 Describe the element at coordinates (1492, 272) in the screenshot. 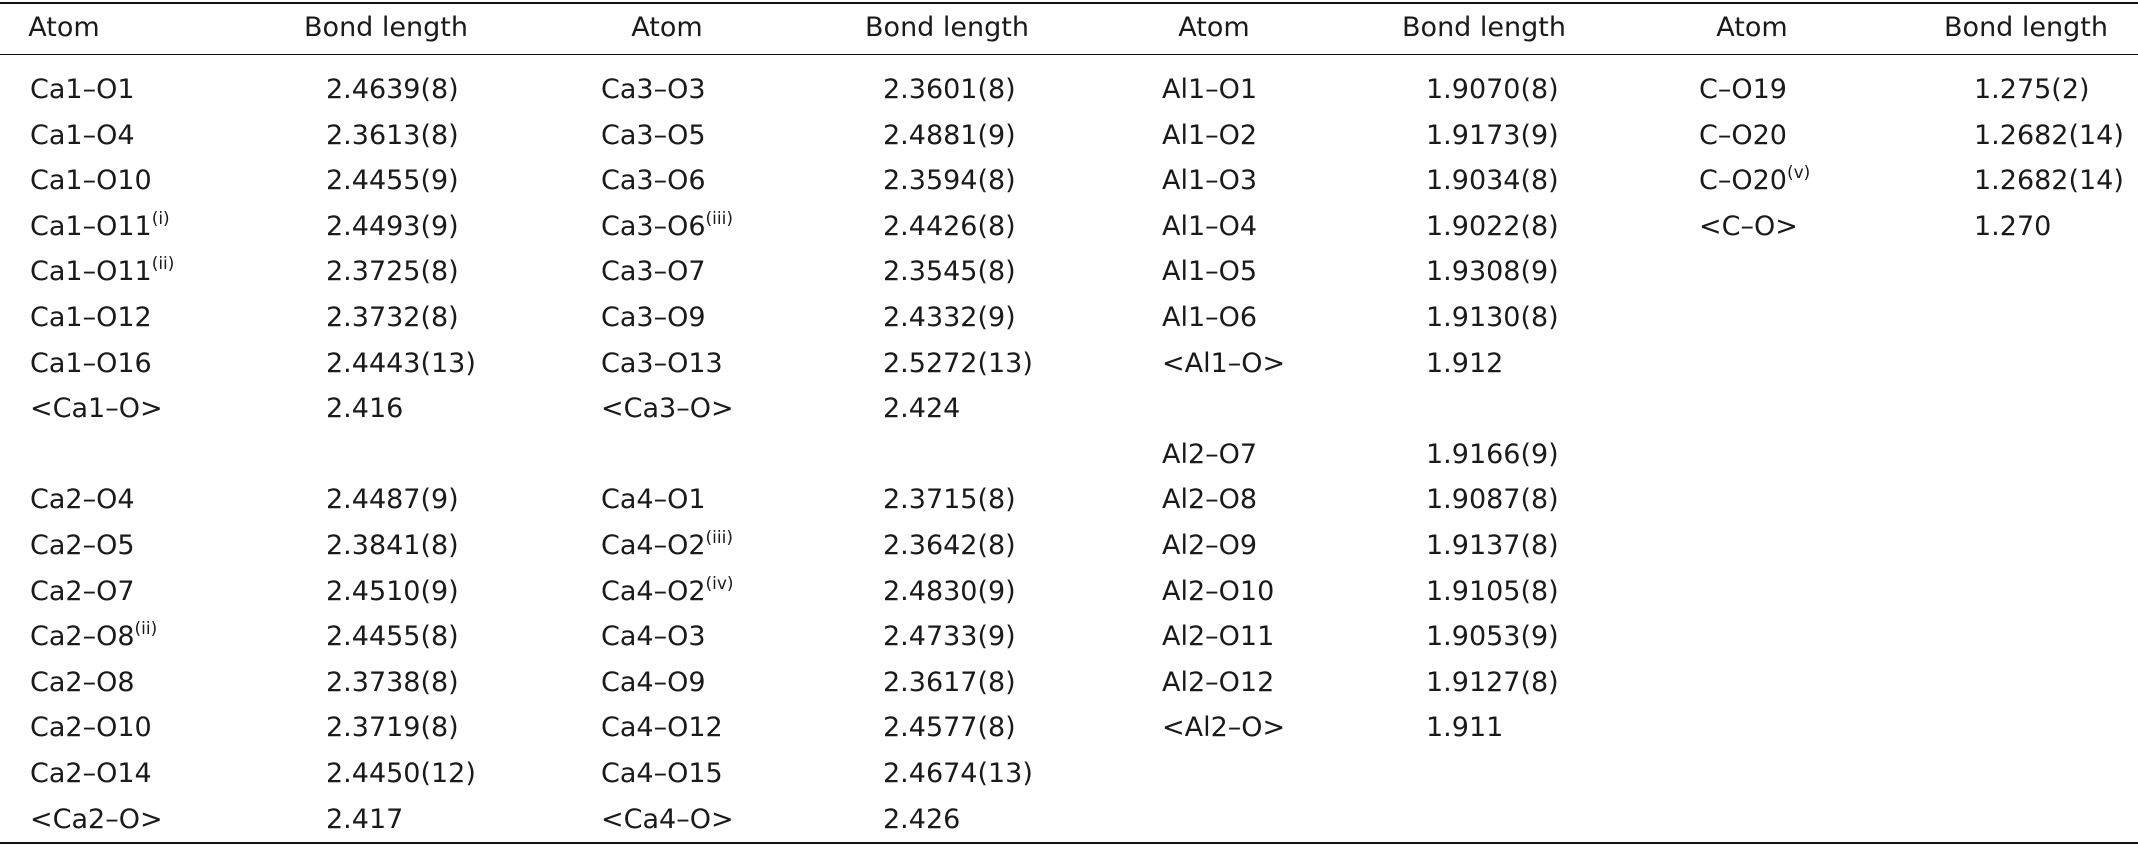

I see `bond-length-cell: 1.9308(9)` at that location.